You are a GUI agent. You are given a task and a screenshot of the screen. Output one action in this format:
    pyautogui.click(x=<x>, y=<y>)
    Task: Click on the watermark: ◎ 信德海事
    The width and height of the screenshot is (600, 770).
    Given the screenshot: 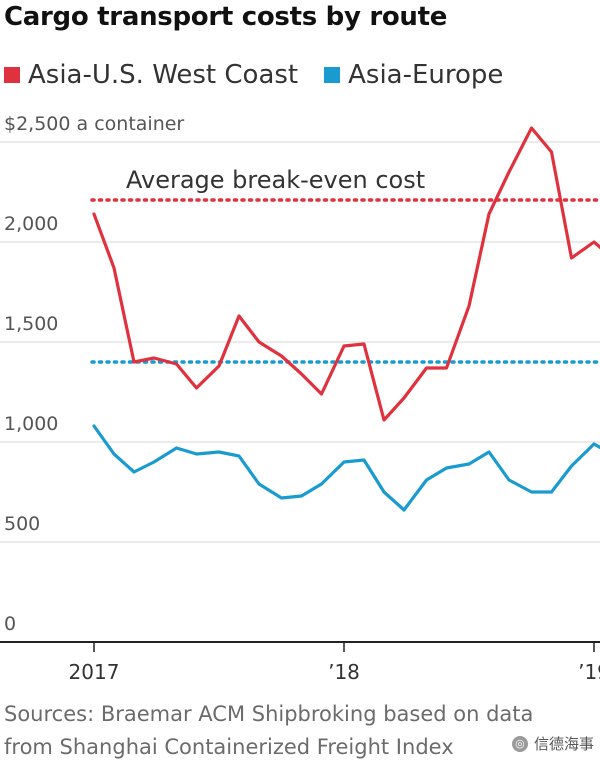 What is the action you would take?
    pyautogui.click(x=552, y=743)
    